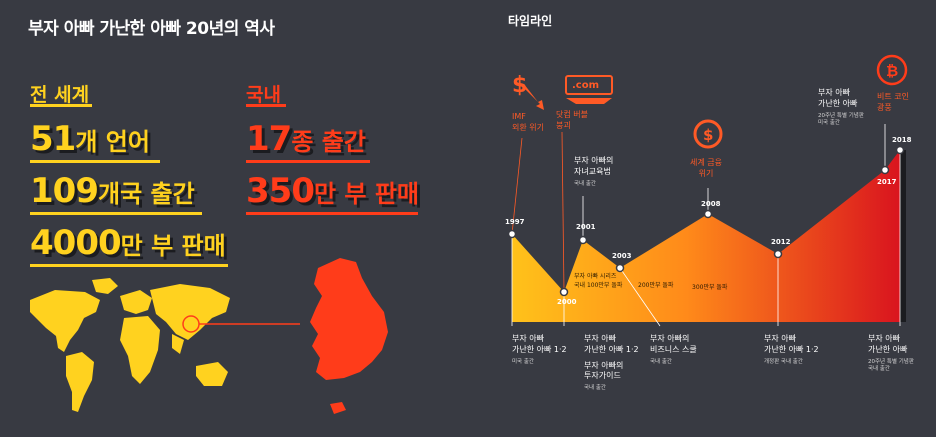 The image size is (936, 437). Describe the element at coordinates (781, 242) in the screenshot. I see `year-2012: 2012` at that location.